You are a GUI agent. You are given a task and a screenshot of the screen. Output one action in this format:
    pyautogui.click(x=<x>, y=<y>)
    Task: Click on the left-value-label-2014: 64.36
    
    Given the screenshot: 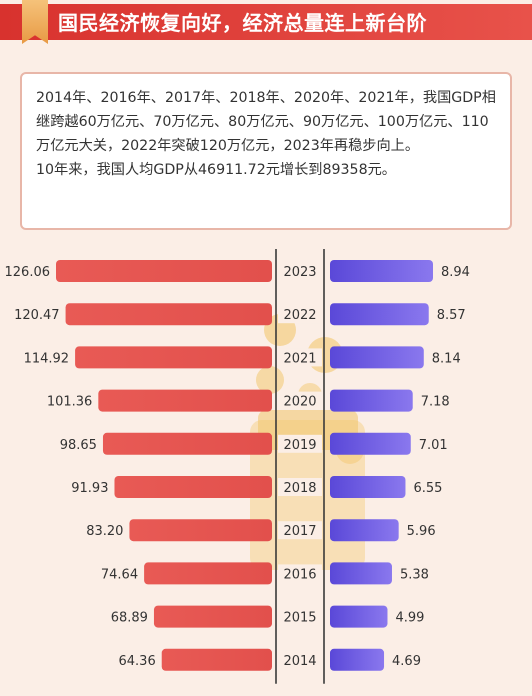 What is the action you would take?
    pyautogui.click(x=137, y=661)
    